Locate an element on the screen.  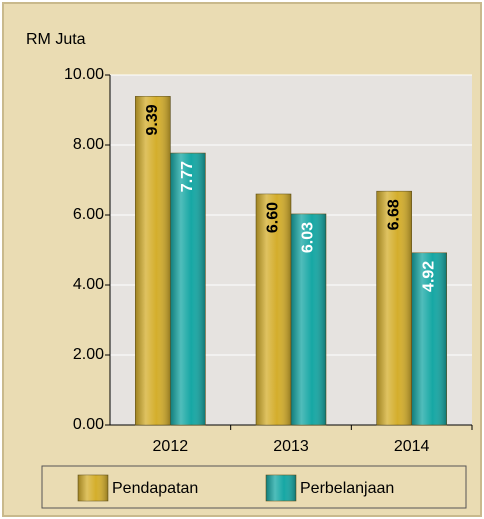
x-tick-label: 2013 is located at coordinates (291, 446).